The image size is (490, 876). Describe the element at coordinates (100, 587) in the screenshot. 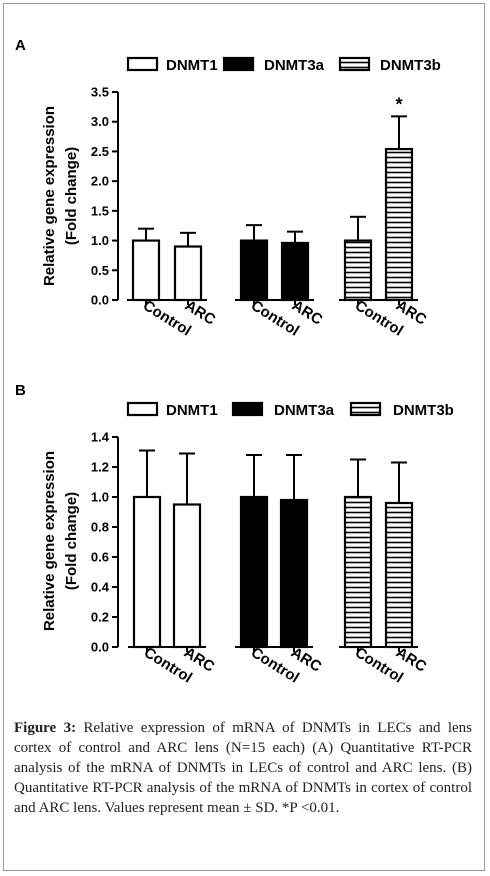

I see `y-tick-label: 0.4` at that location.